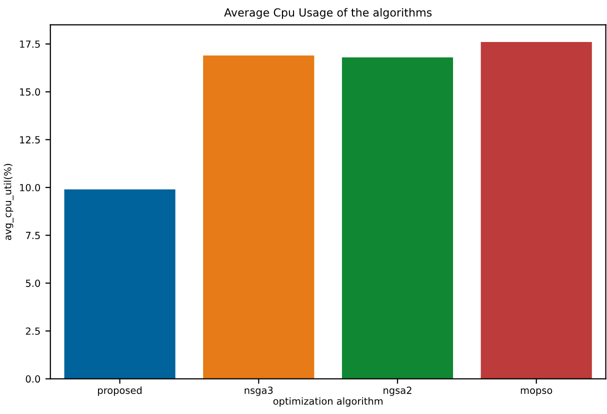 The width and height of the screenshot is (607, 414). Describe the element at coordinates (30, 44) in the screenshot. I see `y-tick-label: 17.5` at that location.